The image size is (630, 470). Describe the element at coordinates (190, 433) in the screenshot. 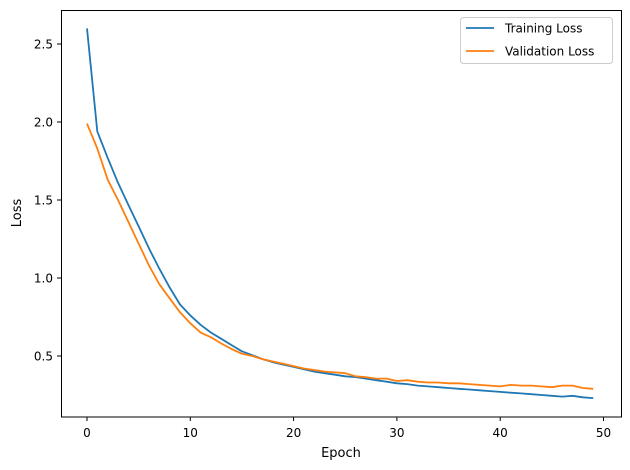

I see `x-tick-label: 10` at that location.